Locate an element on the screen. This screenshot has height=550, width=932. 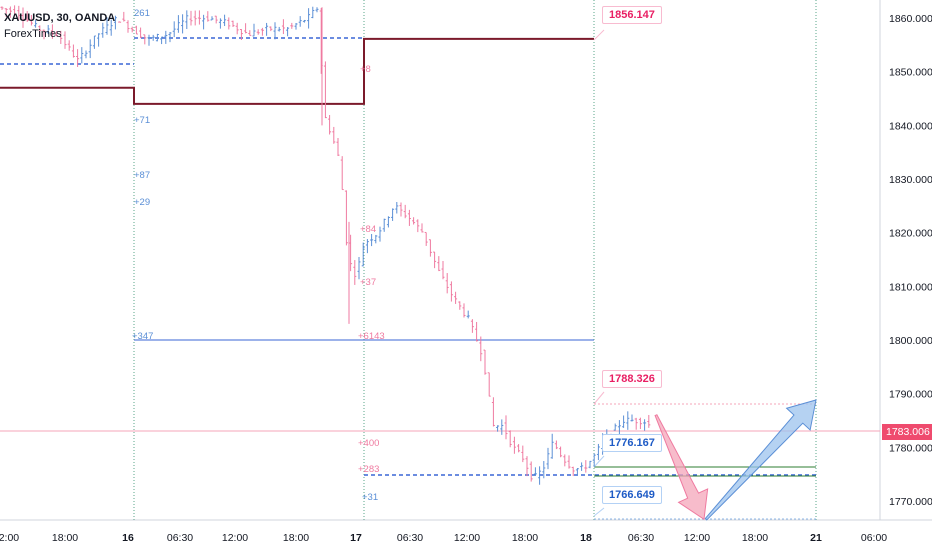
x-tick-label: 18 is located at coordinates (586, 538).